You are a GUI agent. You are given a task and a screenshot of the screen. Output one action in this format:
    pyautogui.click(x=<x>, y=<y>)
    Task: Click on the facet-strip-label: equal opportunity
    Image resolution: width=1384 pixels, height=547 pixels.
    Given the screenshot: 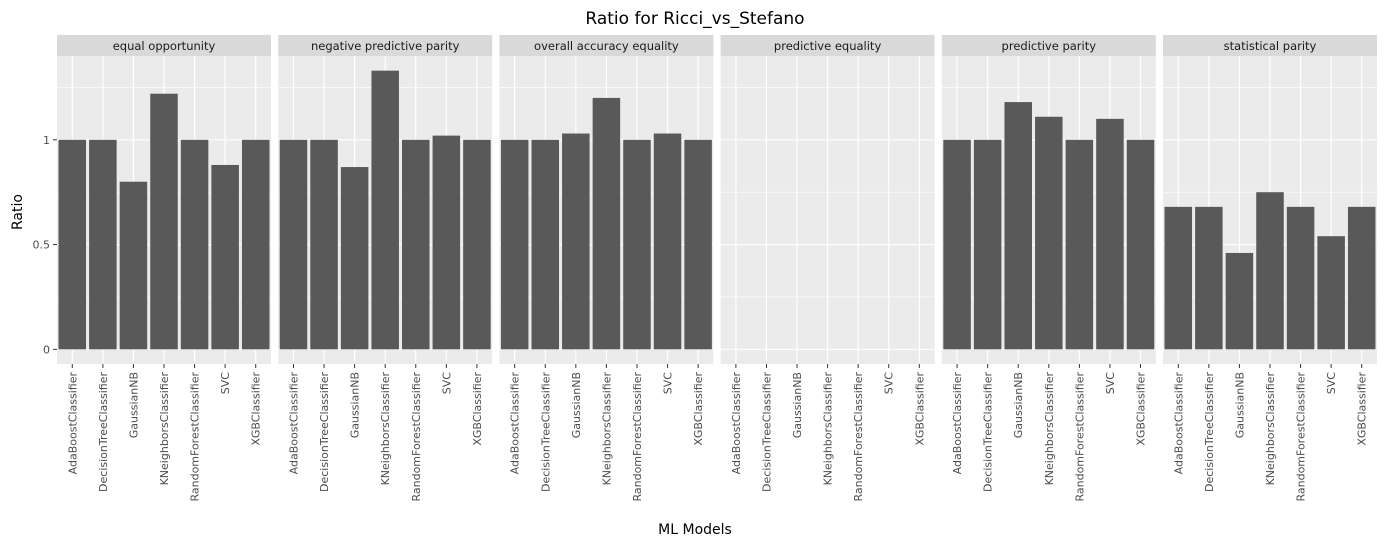 What is the action you would take?
    pyautogui.click(x=164, y=46)
    